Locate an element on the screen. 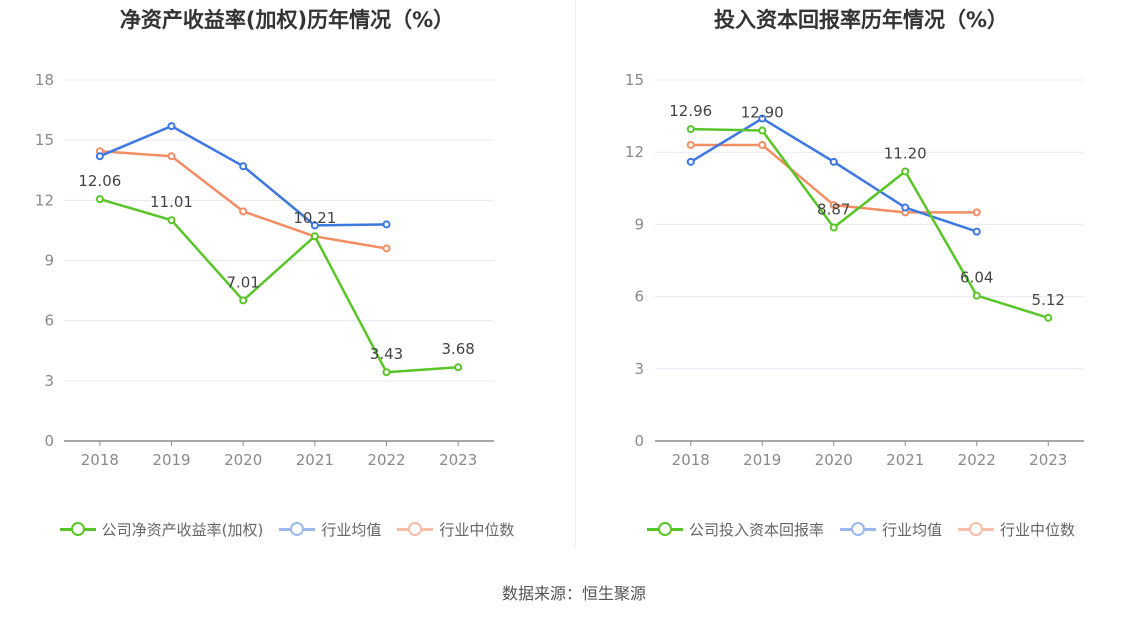 The height and width of the screenshot is (619, 1148). data-label: 12.06 is located at coordinates (99, 181).